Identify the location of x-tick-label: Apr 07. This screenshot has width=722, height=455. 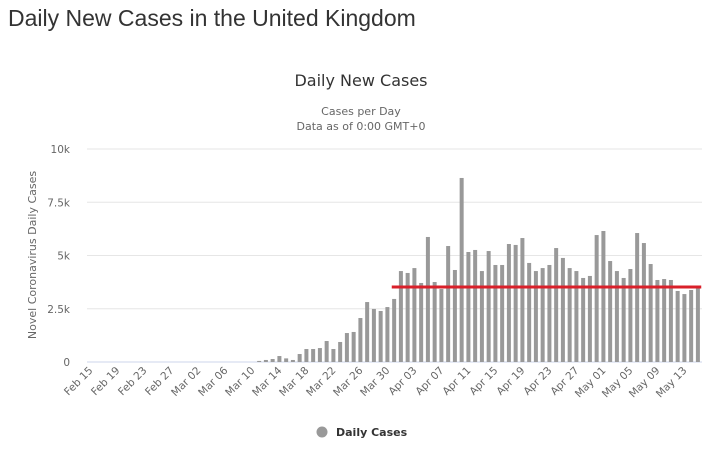
(429, 381).